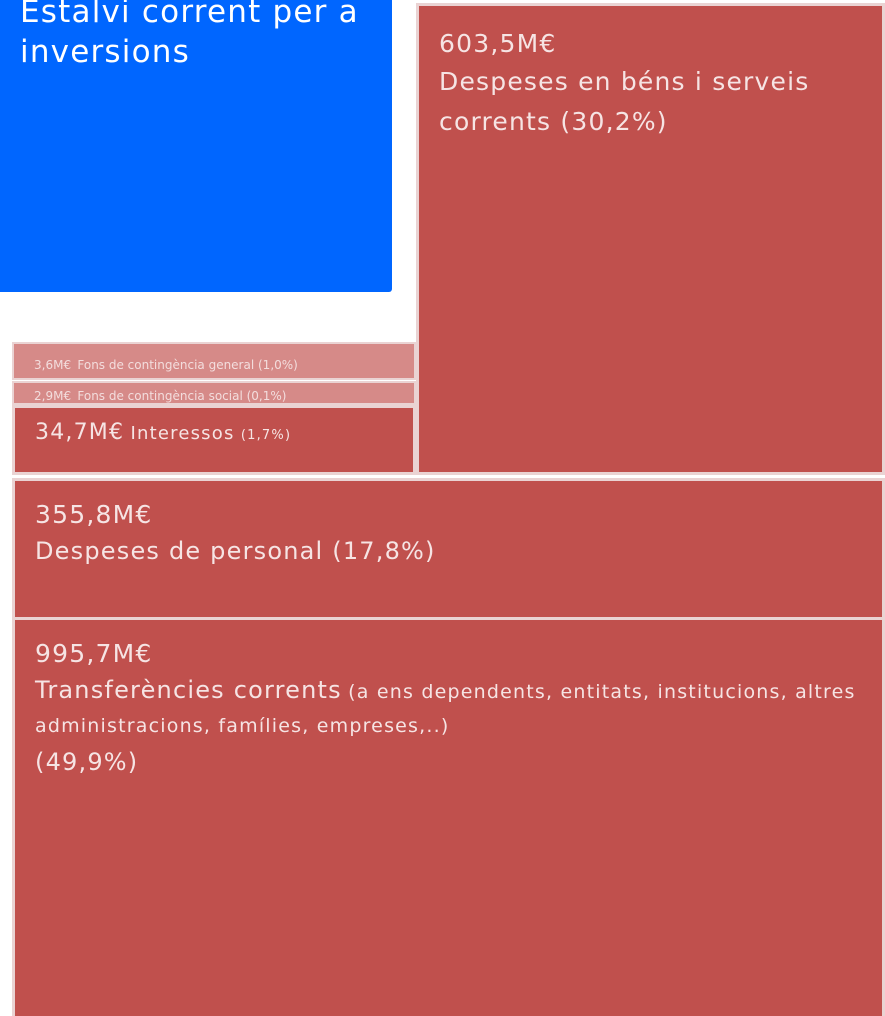 This screenshot has width=885, height=1016. Describe the element at coordinates (498, 43) in the screenshot. I see `block-value: 603,5M€` at that location.